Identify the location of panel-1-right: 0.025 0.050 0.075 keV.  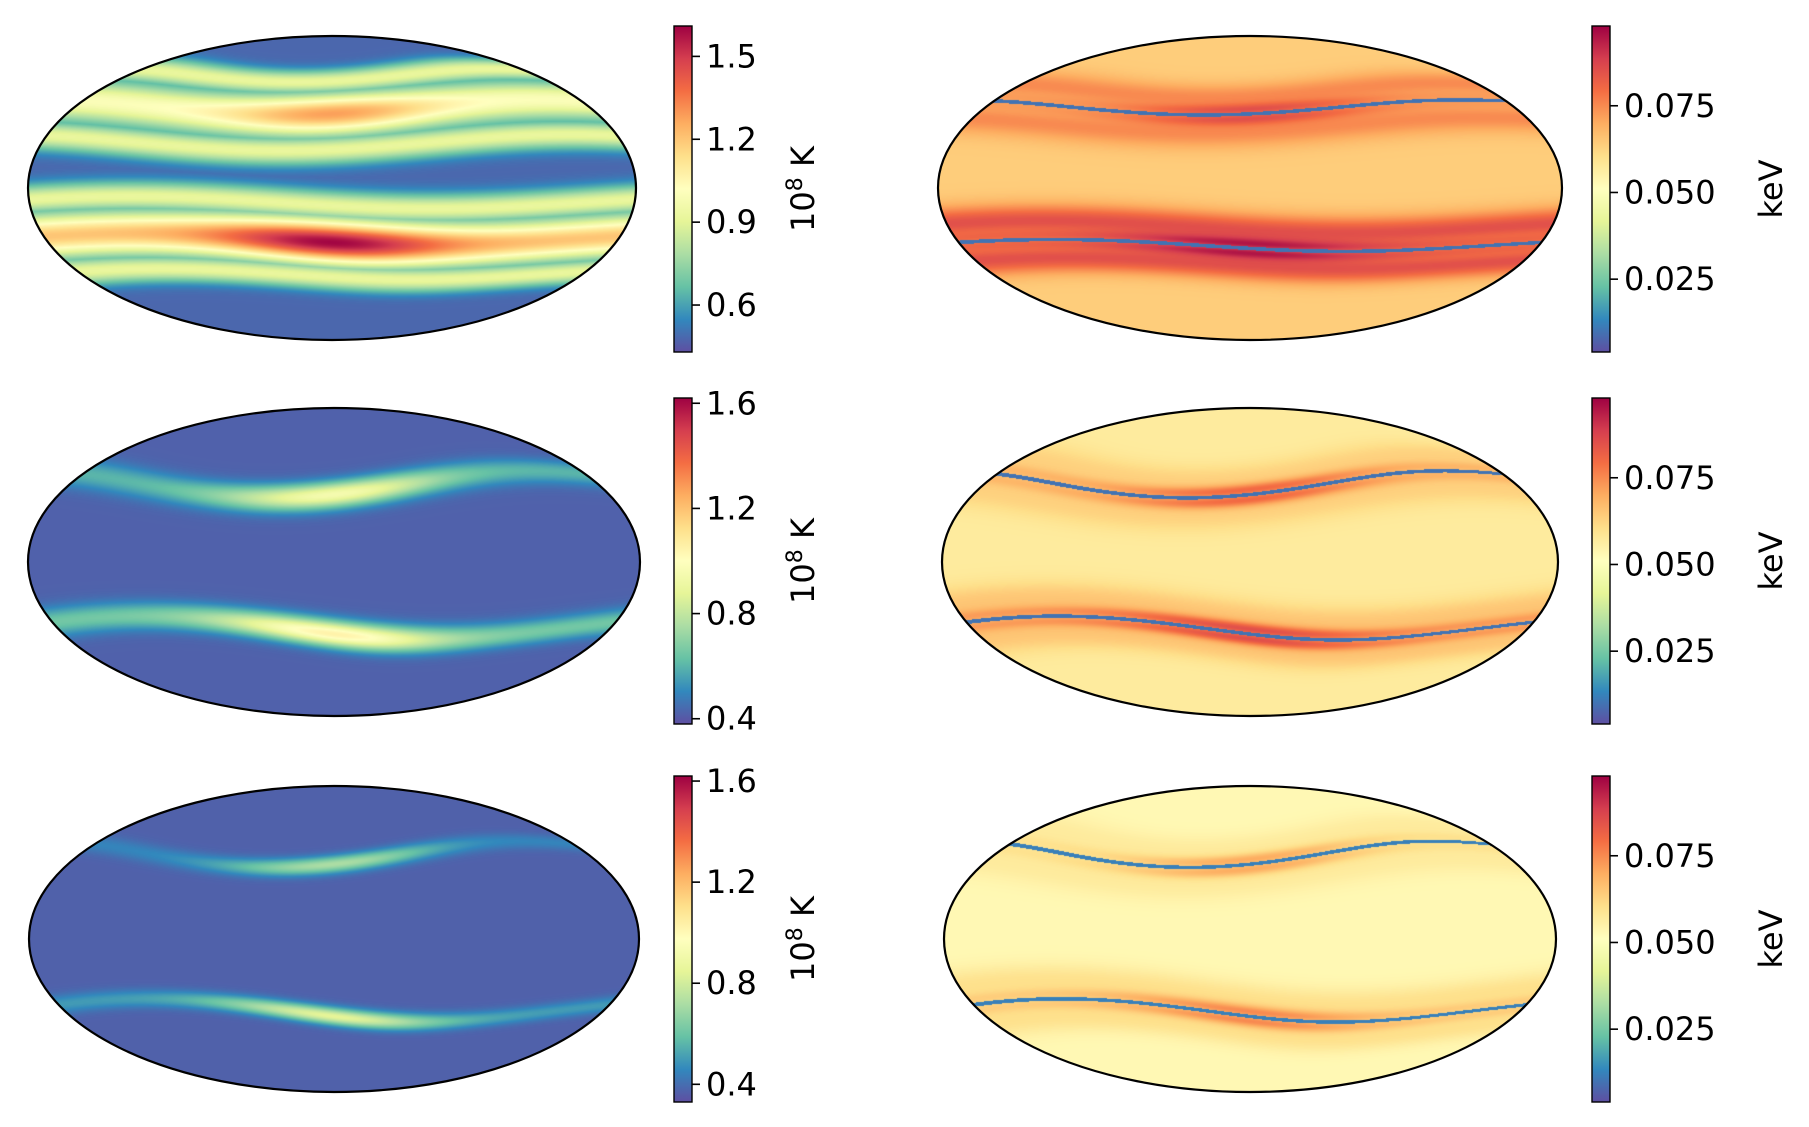
(1363, 189).